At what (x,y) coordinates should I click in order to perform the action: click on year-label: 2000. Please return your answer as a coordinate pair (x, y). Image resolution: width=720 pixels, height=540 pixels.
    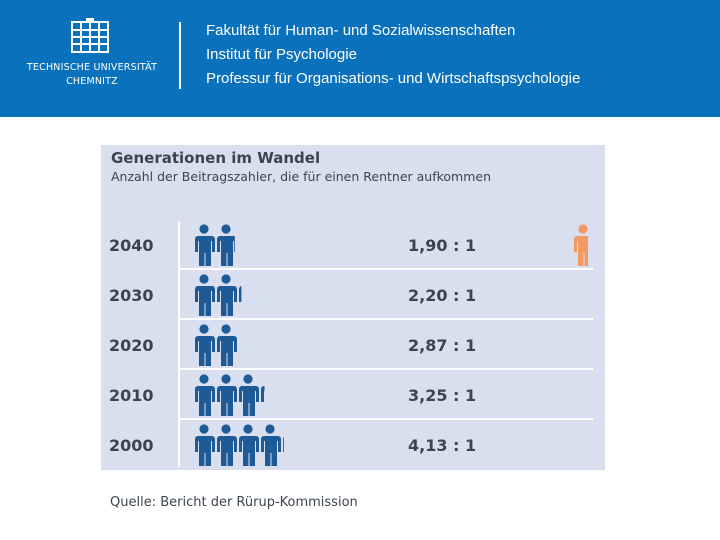
    Looking at the image, I should click on (131, 445).